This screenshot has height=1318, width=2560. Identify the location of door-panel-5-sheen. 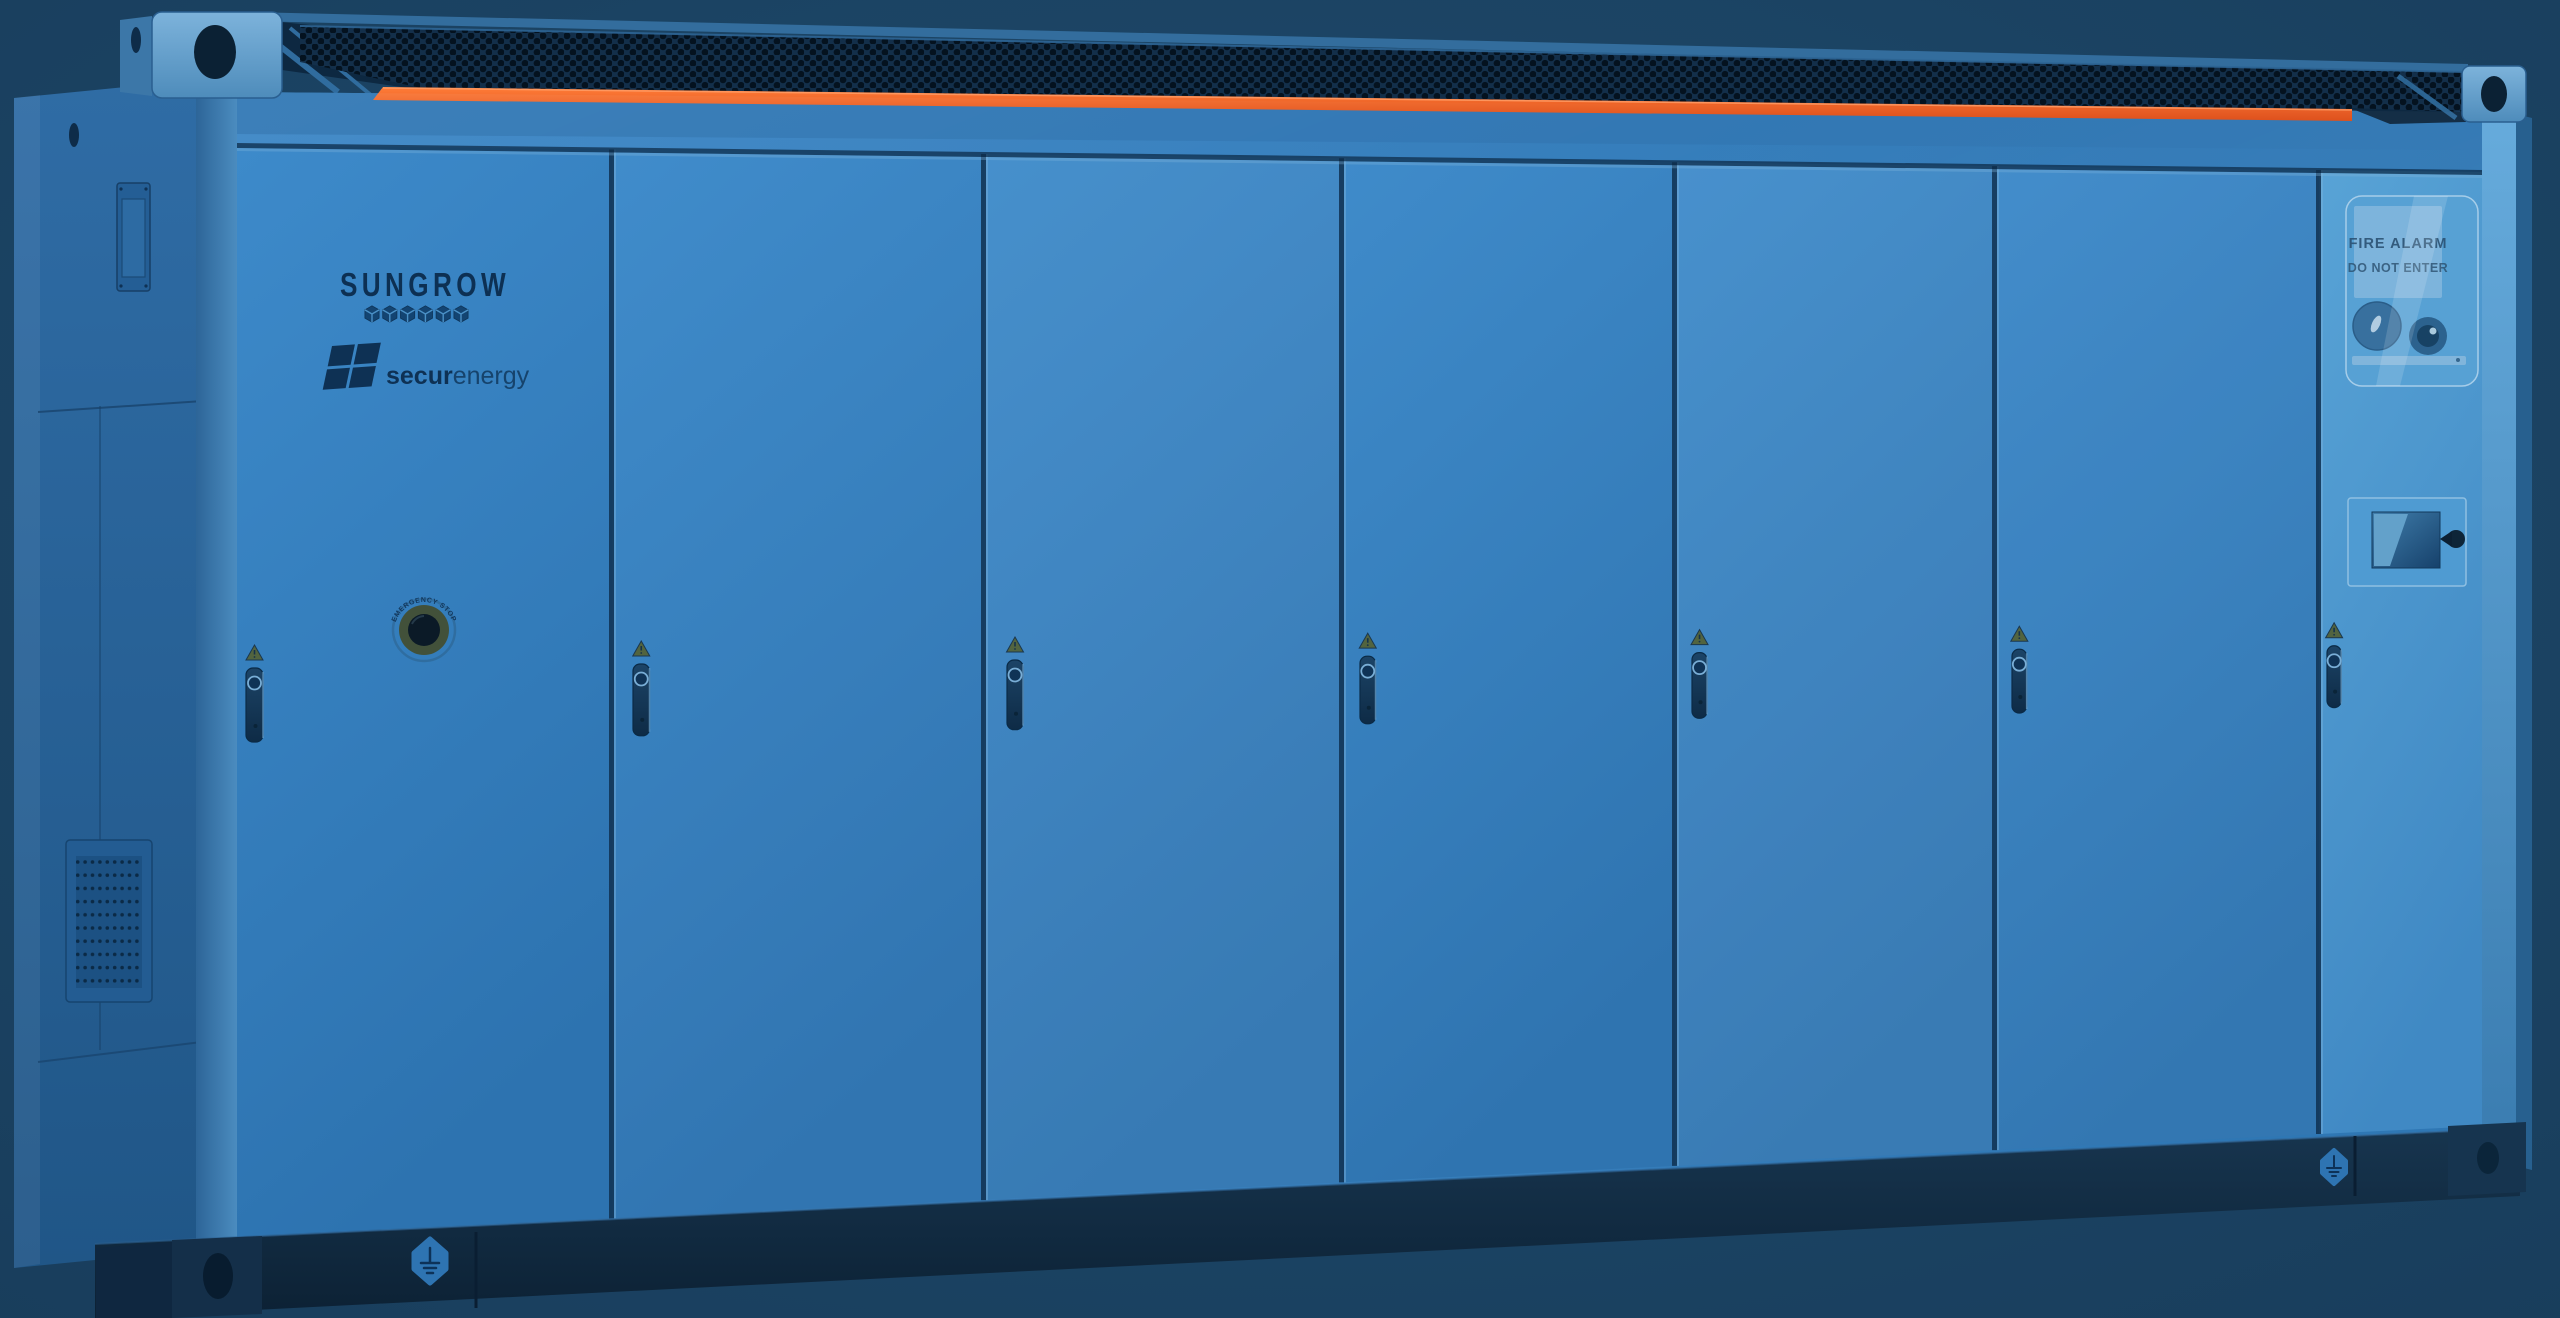
(2157, 658).